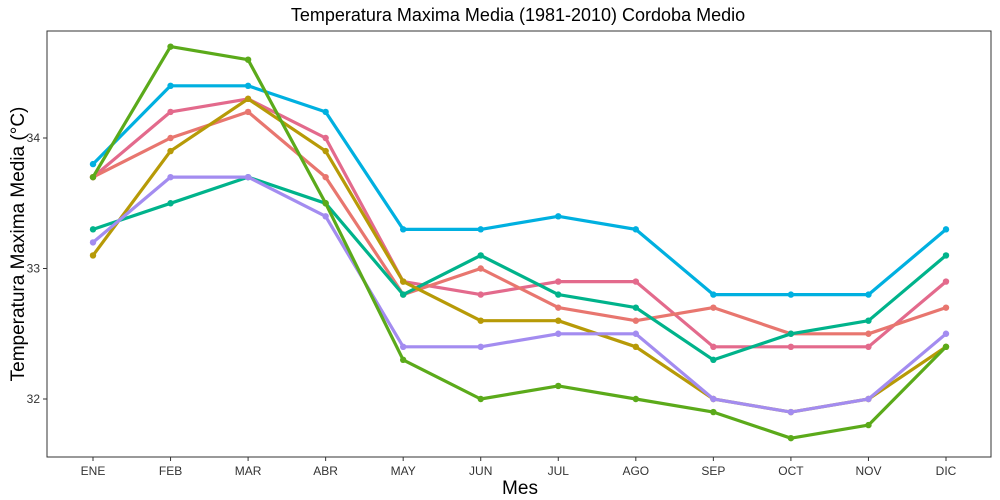 This screenshot has width=1000, height=500. What do you see at coordinates (480, 471) in the screenshot?
I see `x-tick-label: JUN` at bounding box center [480, 471].